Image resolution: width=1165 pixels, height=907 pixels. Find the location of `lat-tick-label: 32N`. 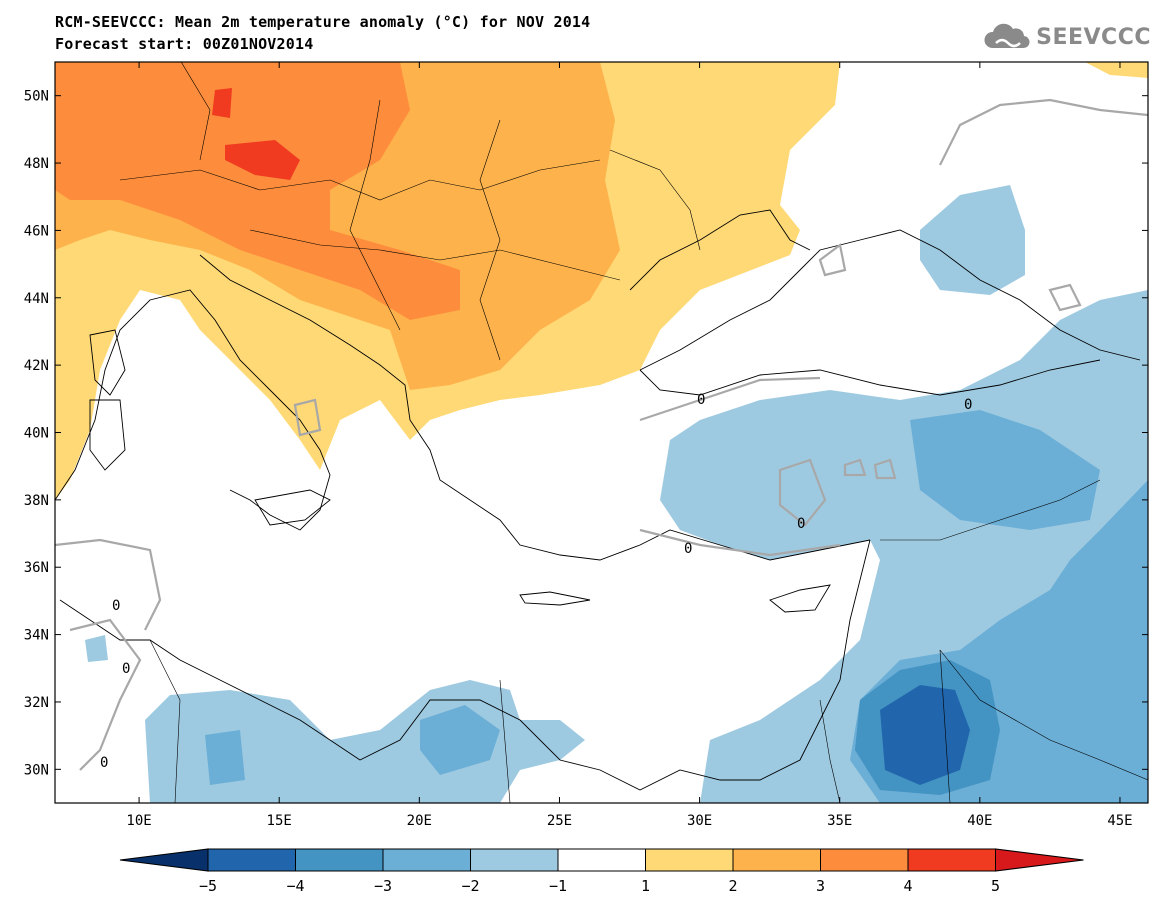

lat-tick-label: 32N is located at coordinates (36, 703).